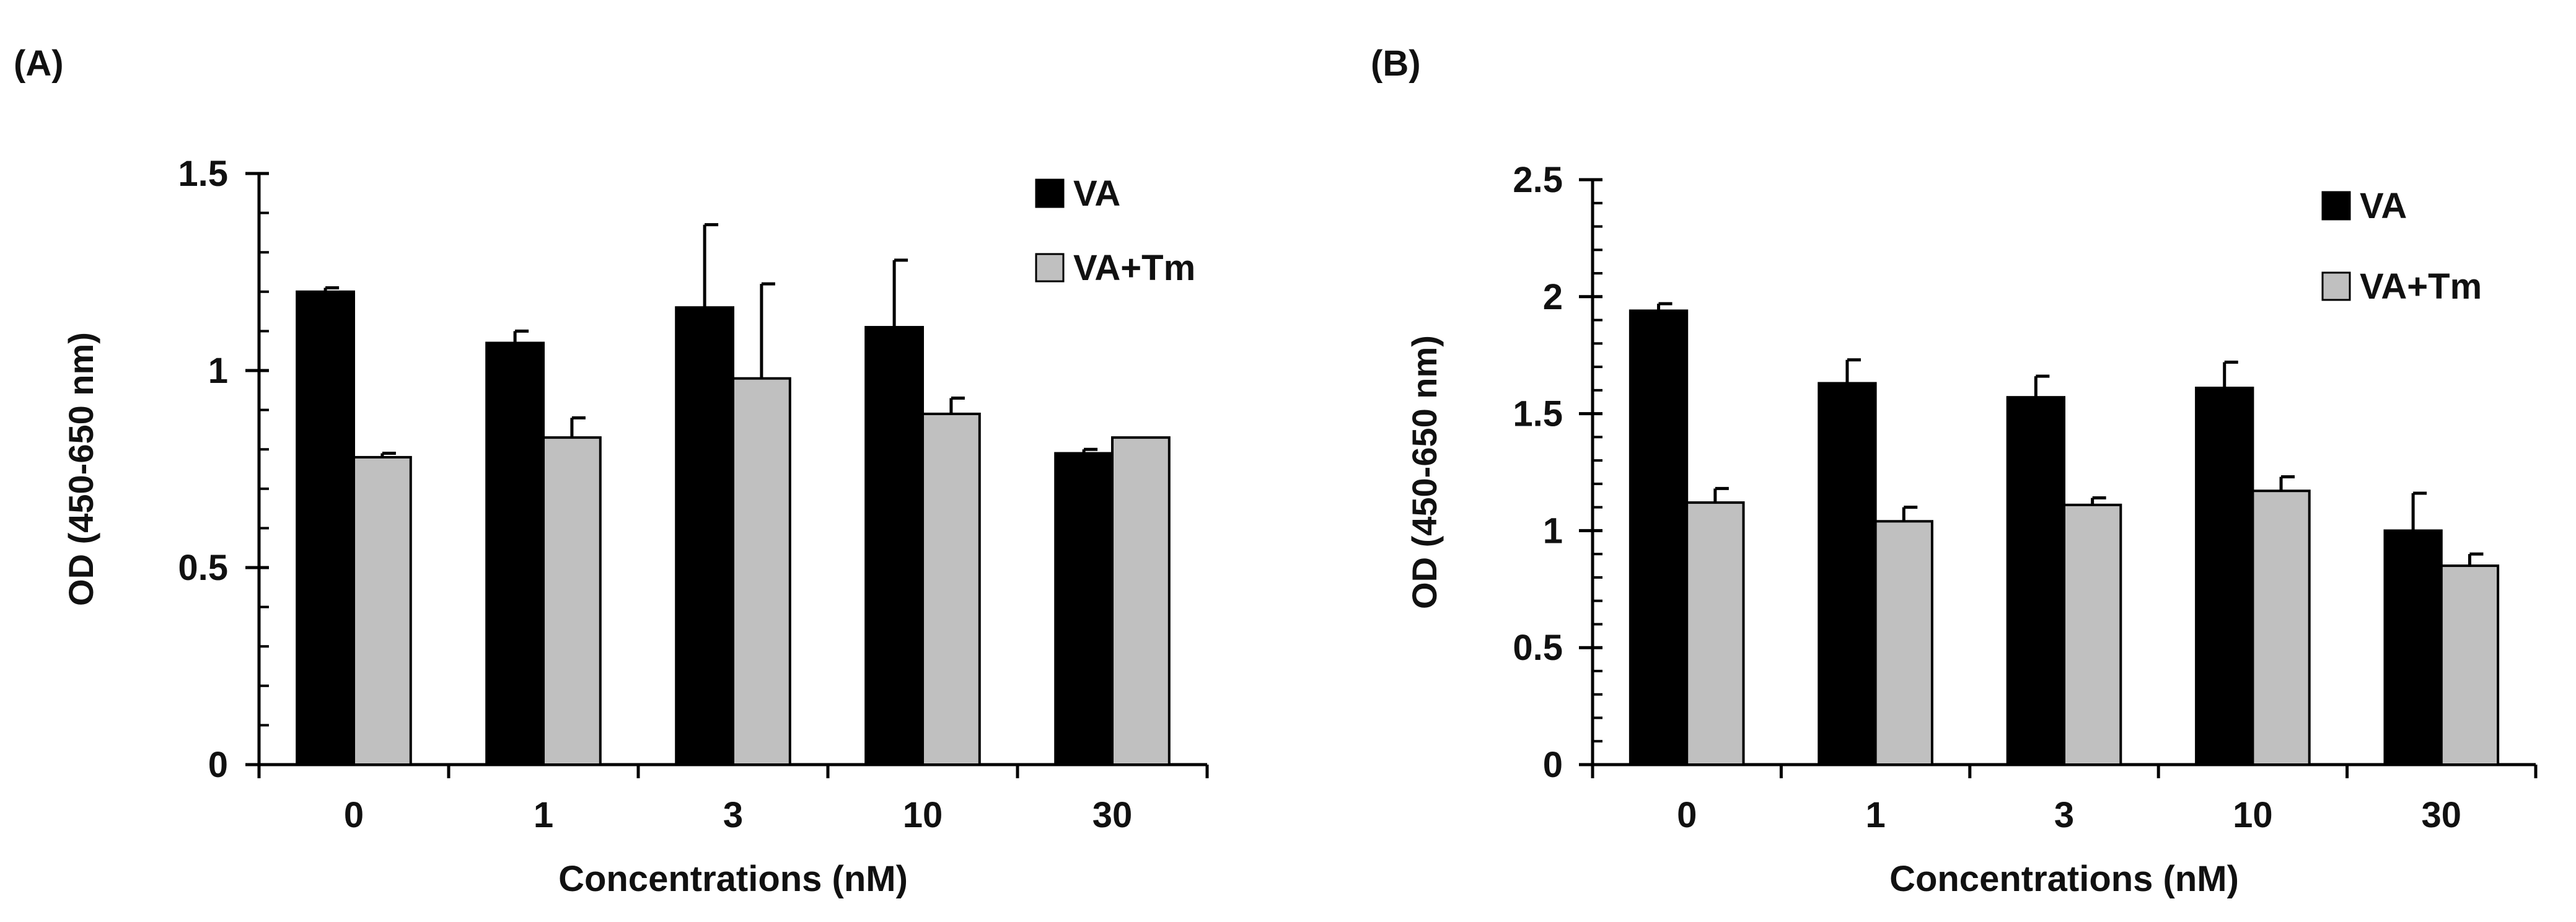 This screenshot has height=922, width=2576. I want to click on panel-label: (A), so click(39, 63).